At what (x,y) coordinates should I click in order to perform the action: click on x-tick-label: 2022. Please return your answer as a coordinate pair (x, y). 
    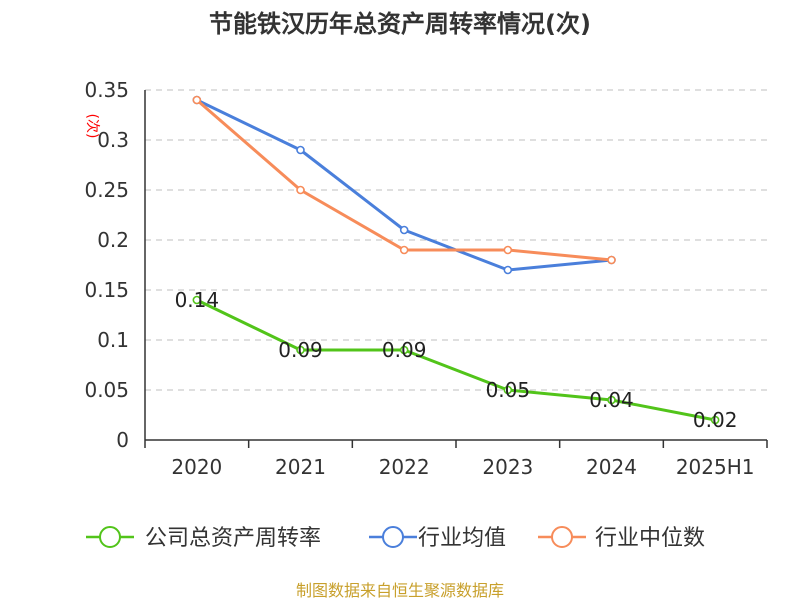
    Looking at the image, I should click on (404, 467).